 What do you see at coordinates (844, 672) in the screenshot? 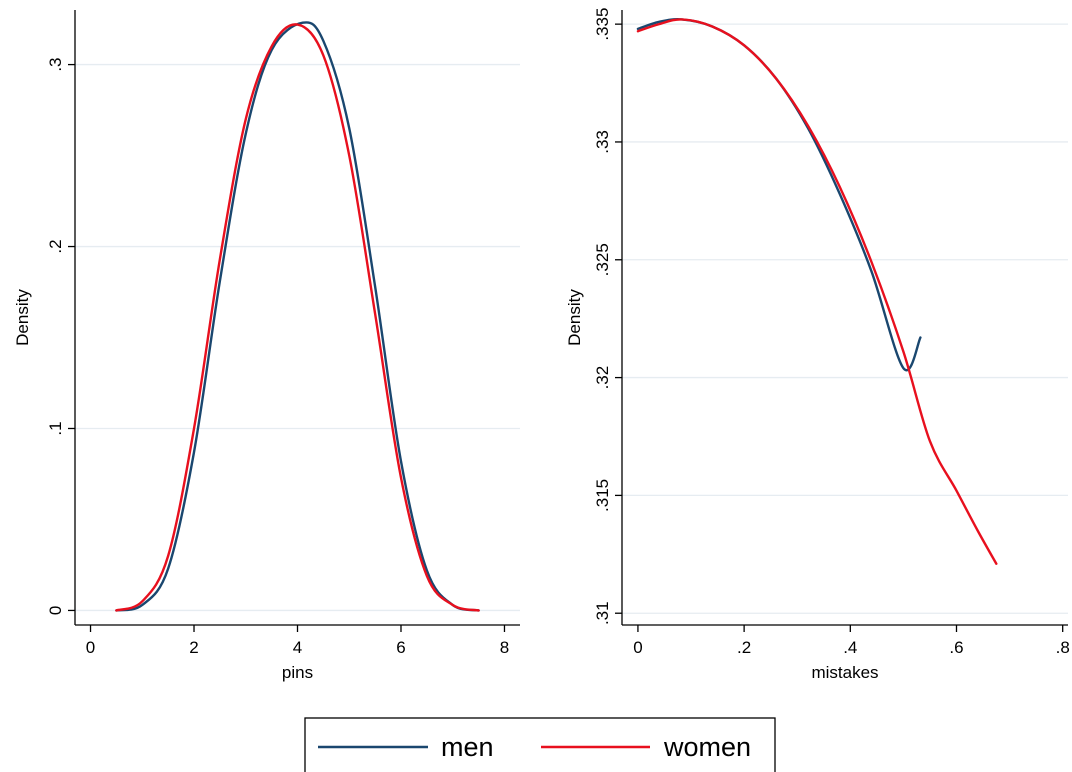
I see `x-axis-title: mistakes` at bounding box center [844, 672].